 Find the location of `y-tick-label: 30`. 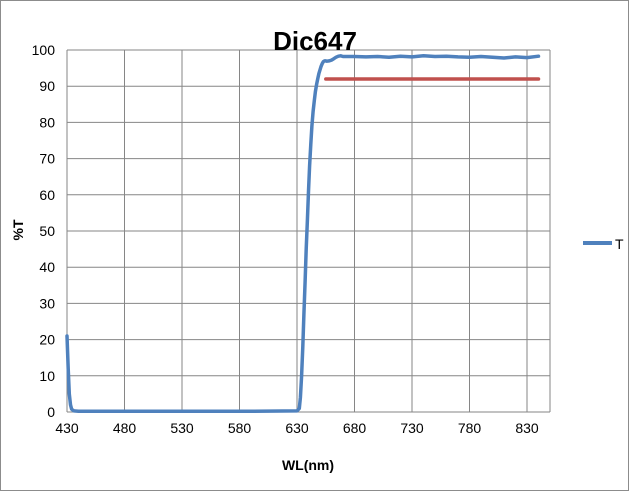

y-tick-label: 30 is located at coordinates (47, 303).